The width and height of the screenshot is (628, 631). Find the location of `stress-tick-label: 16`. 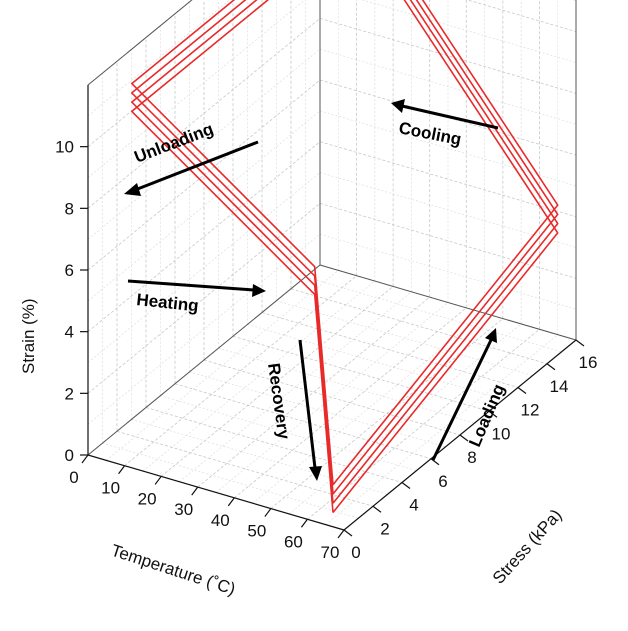

stress-tick-label: 16 is located at coordinates (588, 362).